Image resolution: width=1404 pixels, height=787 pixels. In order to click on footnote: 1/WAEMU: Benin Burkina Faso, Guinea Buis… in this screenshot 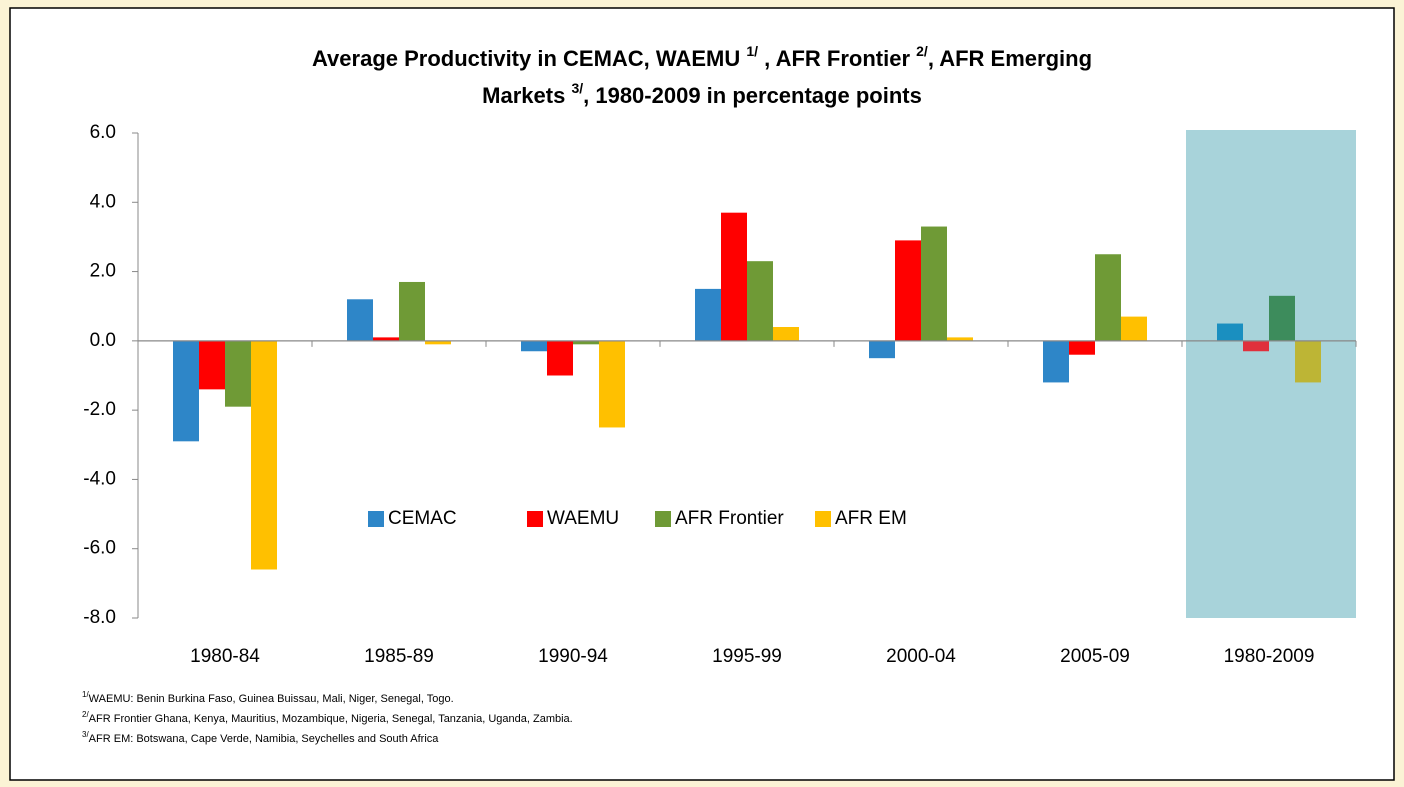, I will do `click(268, 697)`.